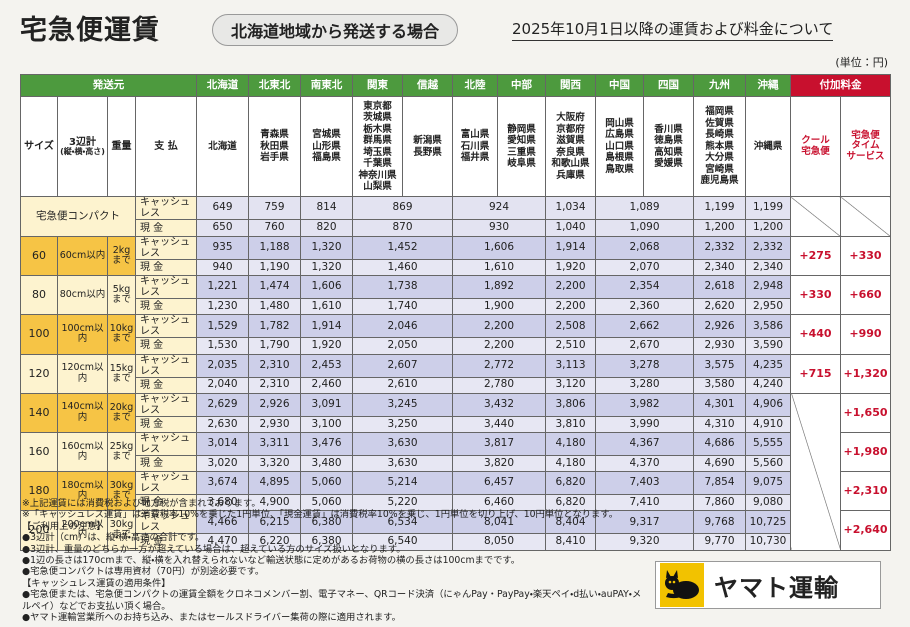 This screenshot has height=627, width=910. Describe the element at coordinates (427, 85) in the screenshot. I see `region-header: 信越` at that location.